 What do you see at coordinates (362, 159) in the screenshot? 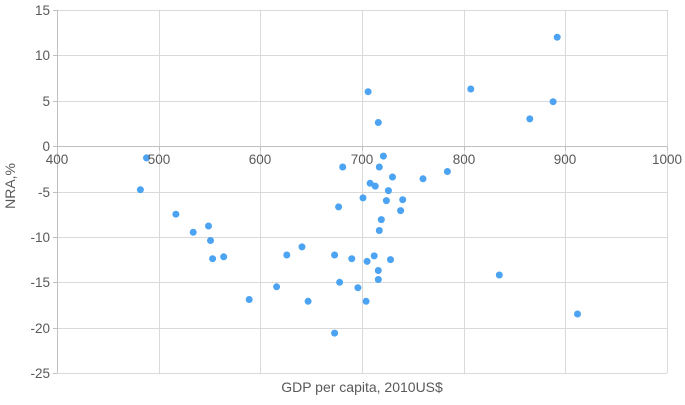
I see `x-tick-label: 700` at bounding box center [362, 159].